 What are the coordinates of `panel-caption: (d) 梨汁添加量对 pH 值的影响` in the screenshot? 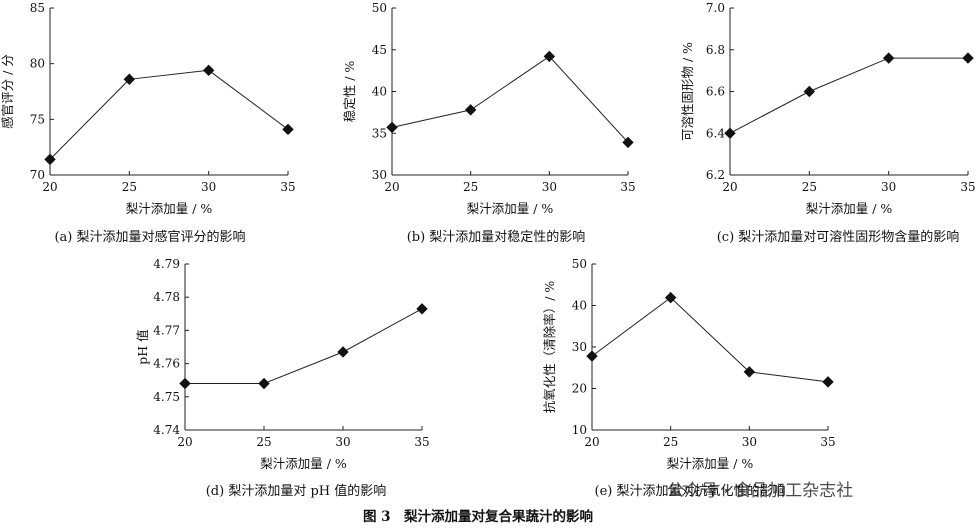 It's located at (296, 491).